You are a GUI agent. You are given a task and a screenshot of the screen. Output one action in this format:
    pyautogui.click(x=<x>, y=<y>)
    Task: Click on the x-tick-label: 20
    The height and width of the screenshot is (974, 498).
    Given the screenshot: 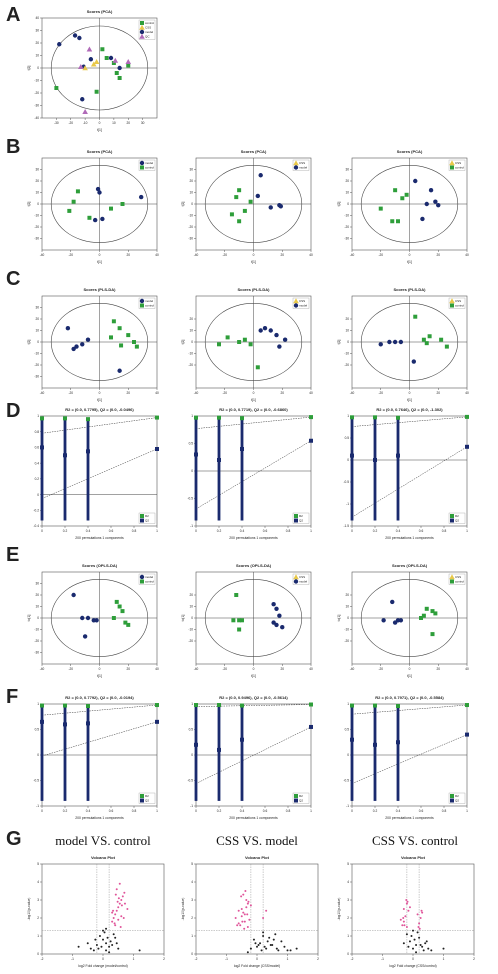 What is the action you would take?
    pyautogui.click(x=282, y=255)
    